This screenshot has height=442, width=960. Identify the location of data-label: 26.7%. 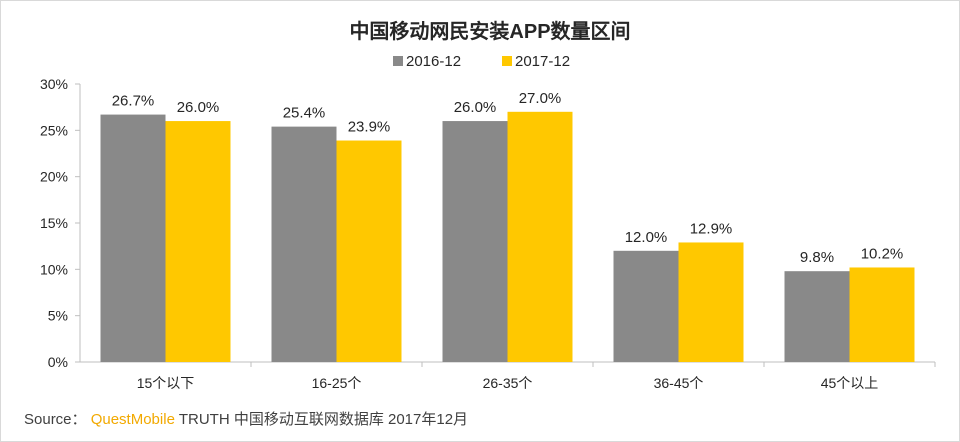
(133, 101).